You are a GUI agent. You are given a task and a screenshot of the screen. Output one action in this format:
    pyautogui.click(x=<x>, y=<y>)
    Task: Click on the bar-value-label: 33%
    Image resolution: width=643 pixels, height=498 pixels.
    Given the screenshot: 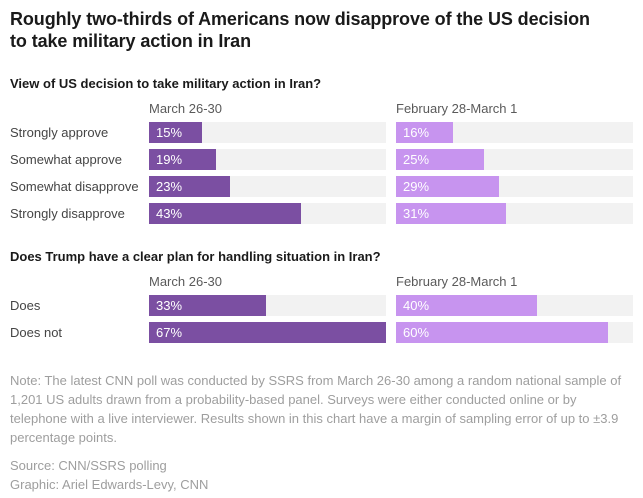 What is the action you would take?
    pyautogui.click(x=169, y=305)
    